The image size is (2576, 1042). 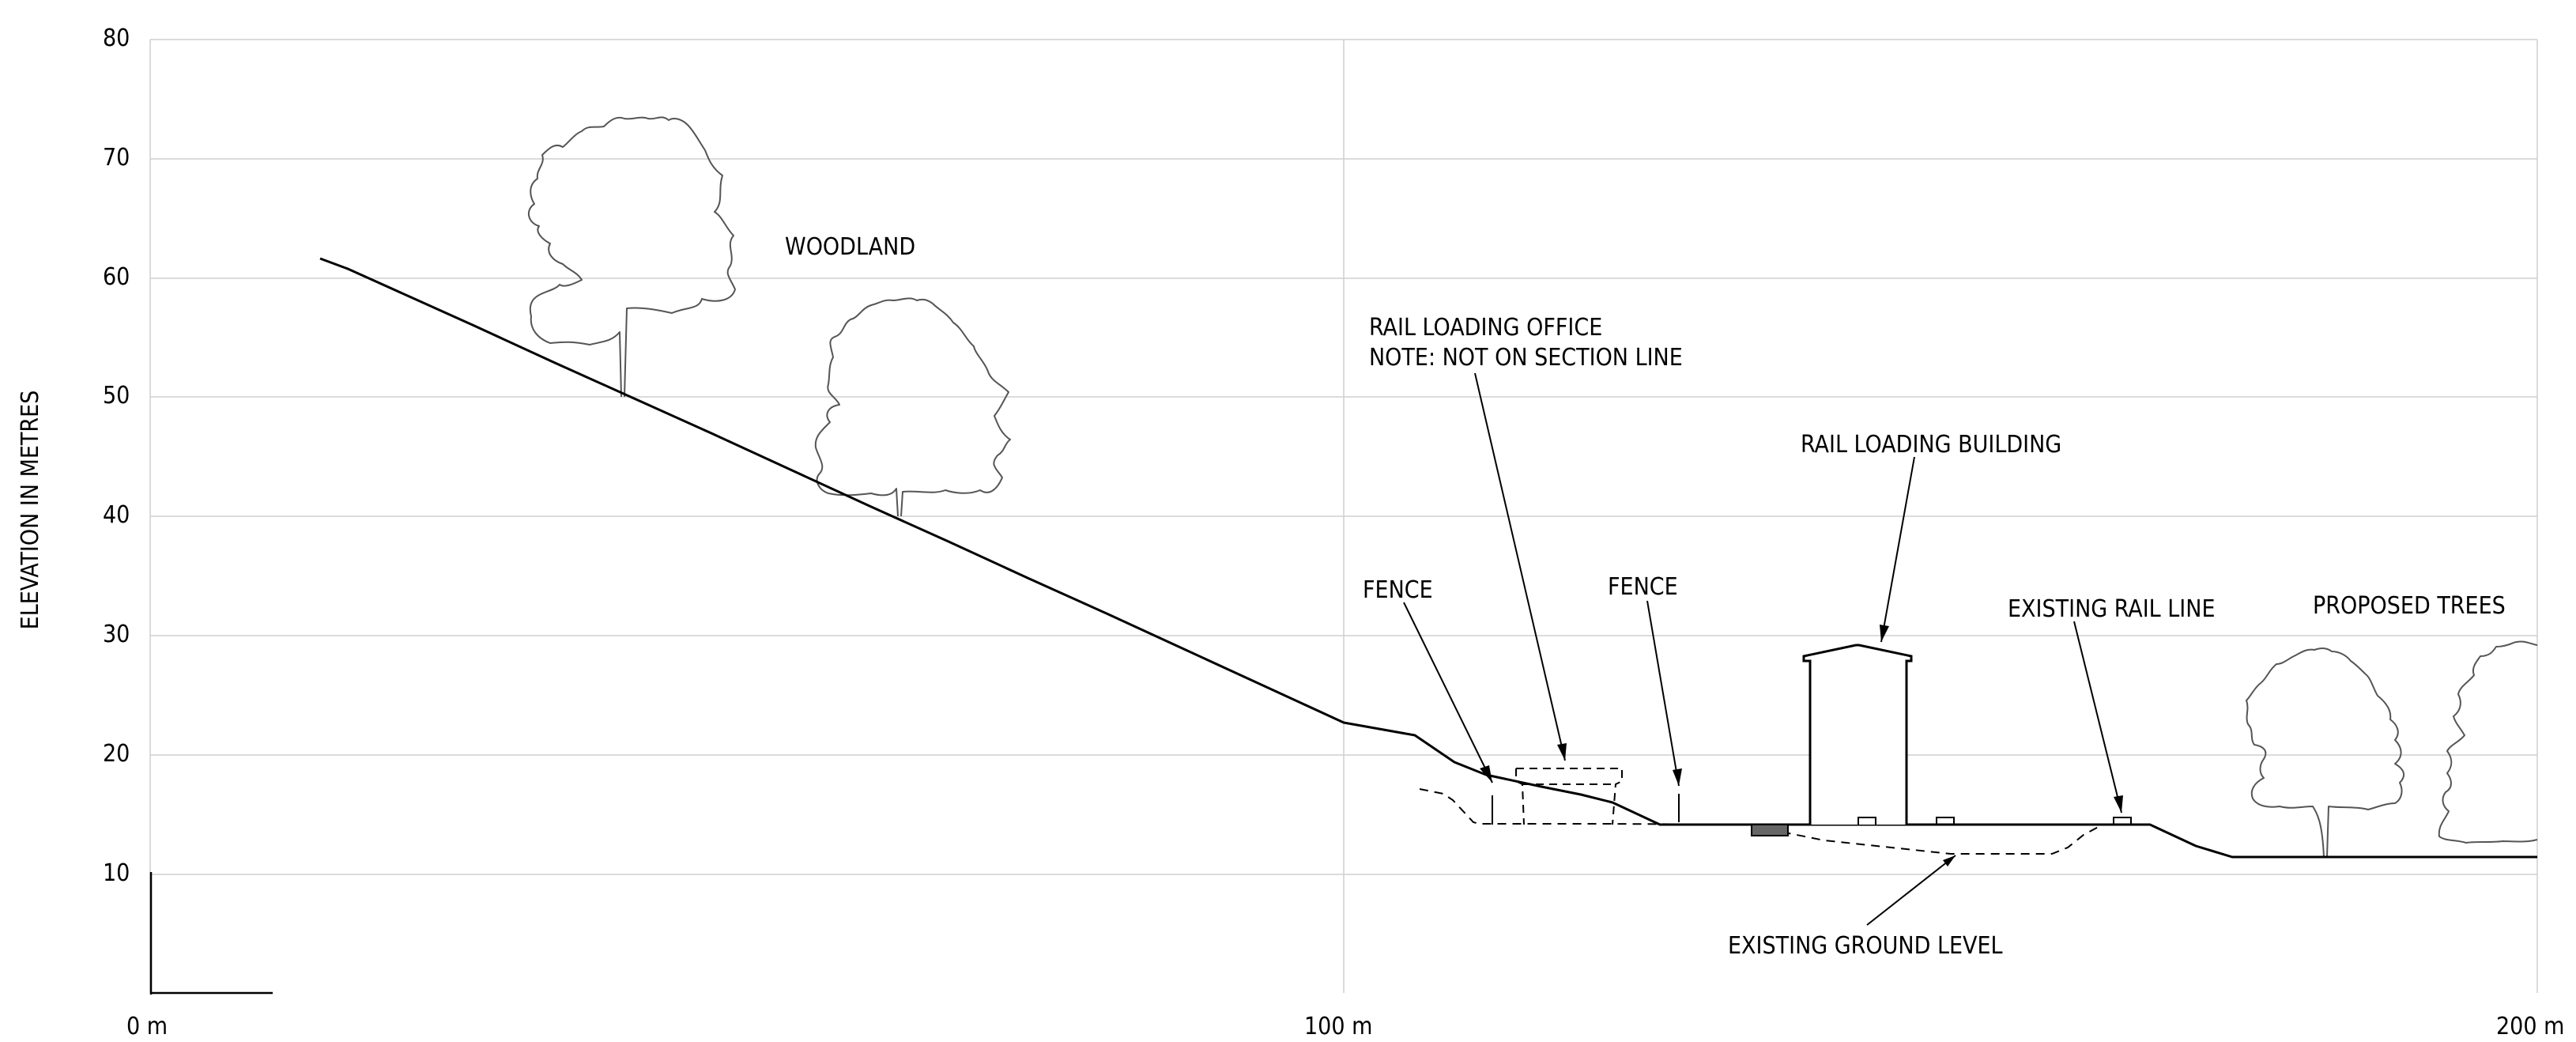 What do you see at coordinates (116, 515) in the screenshot?
I see `y-tick-40: 40` at bounding box center [116, 515].